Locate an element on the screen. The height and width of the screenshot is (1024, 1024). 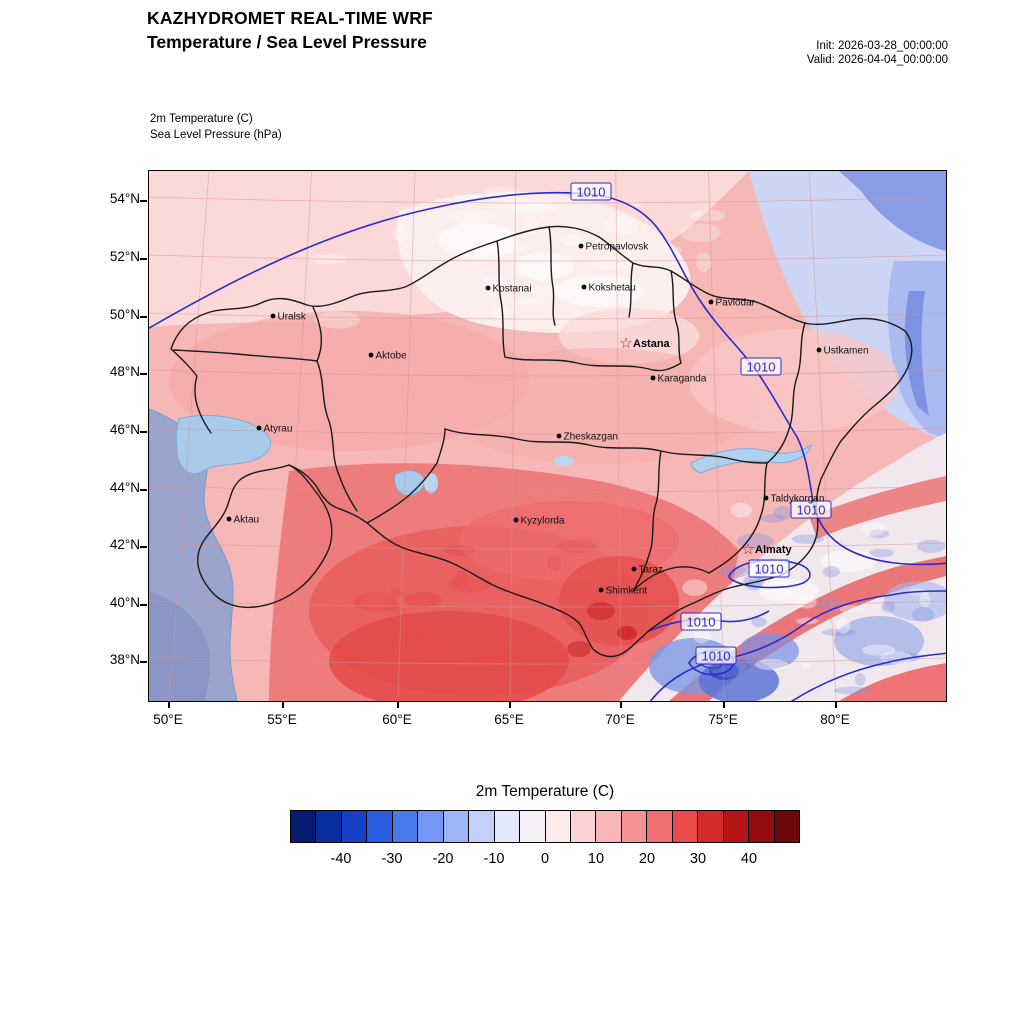
x-axis-label: 75°E is located at coordinates (723, 719).